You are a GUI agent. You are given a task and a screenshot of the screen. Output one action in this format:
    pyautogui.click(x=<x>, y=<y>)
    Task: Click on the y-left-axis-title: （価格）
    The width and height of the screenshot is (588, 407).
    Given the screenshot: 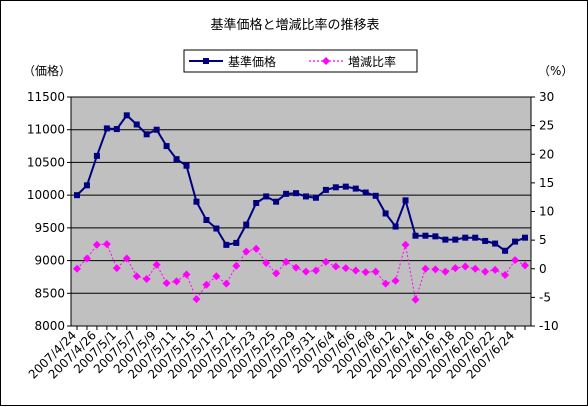 What is the action you would take?
    pyautogui.click(x=47, y=70)
    